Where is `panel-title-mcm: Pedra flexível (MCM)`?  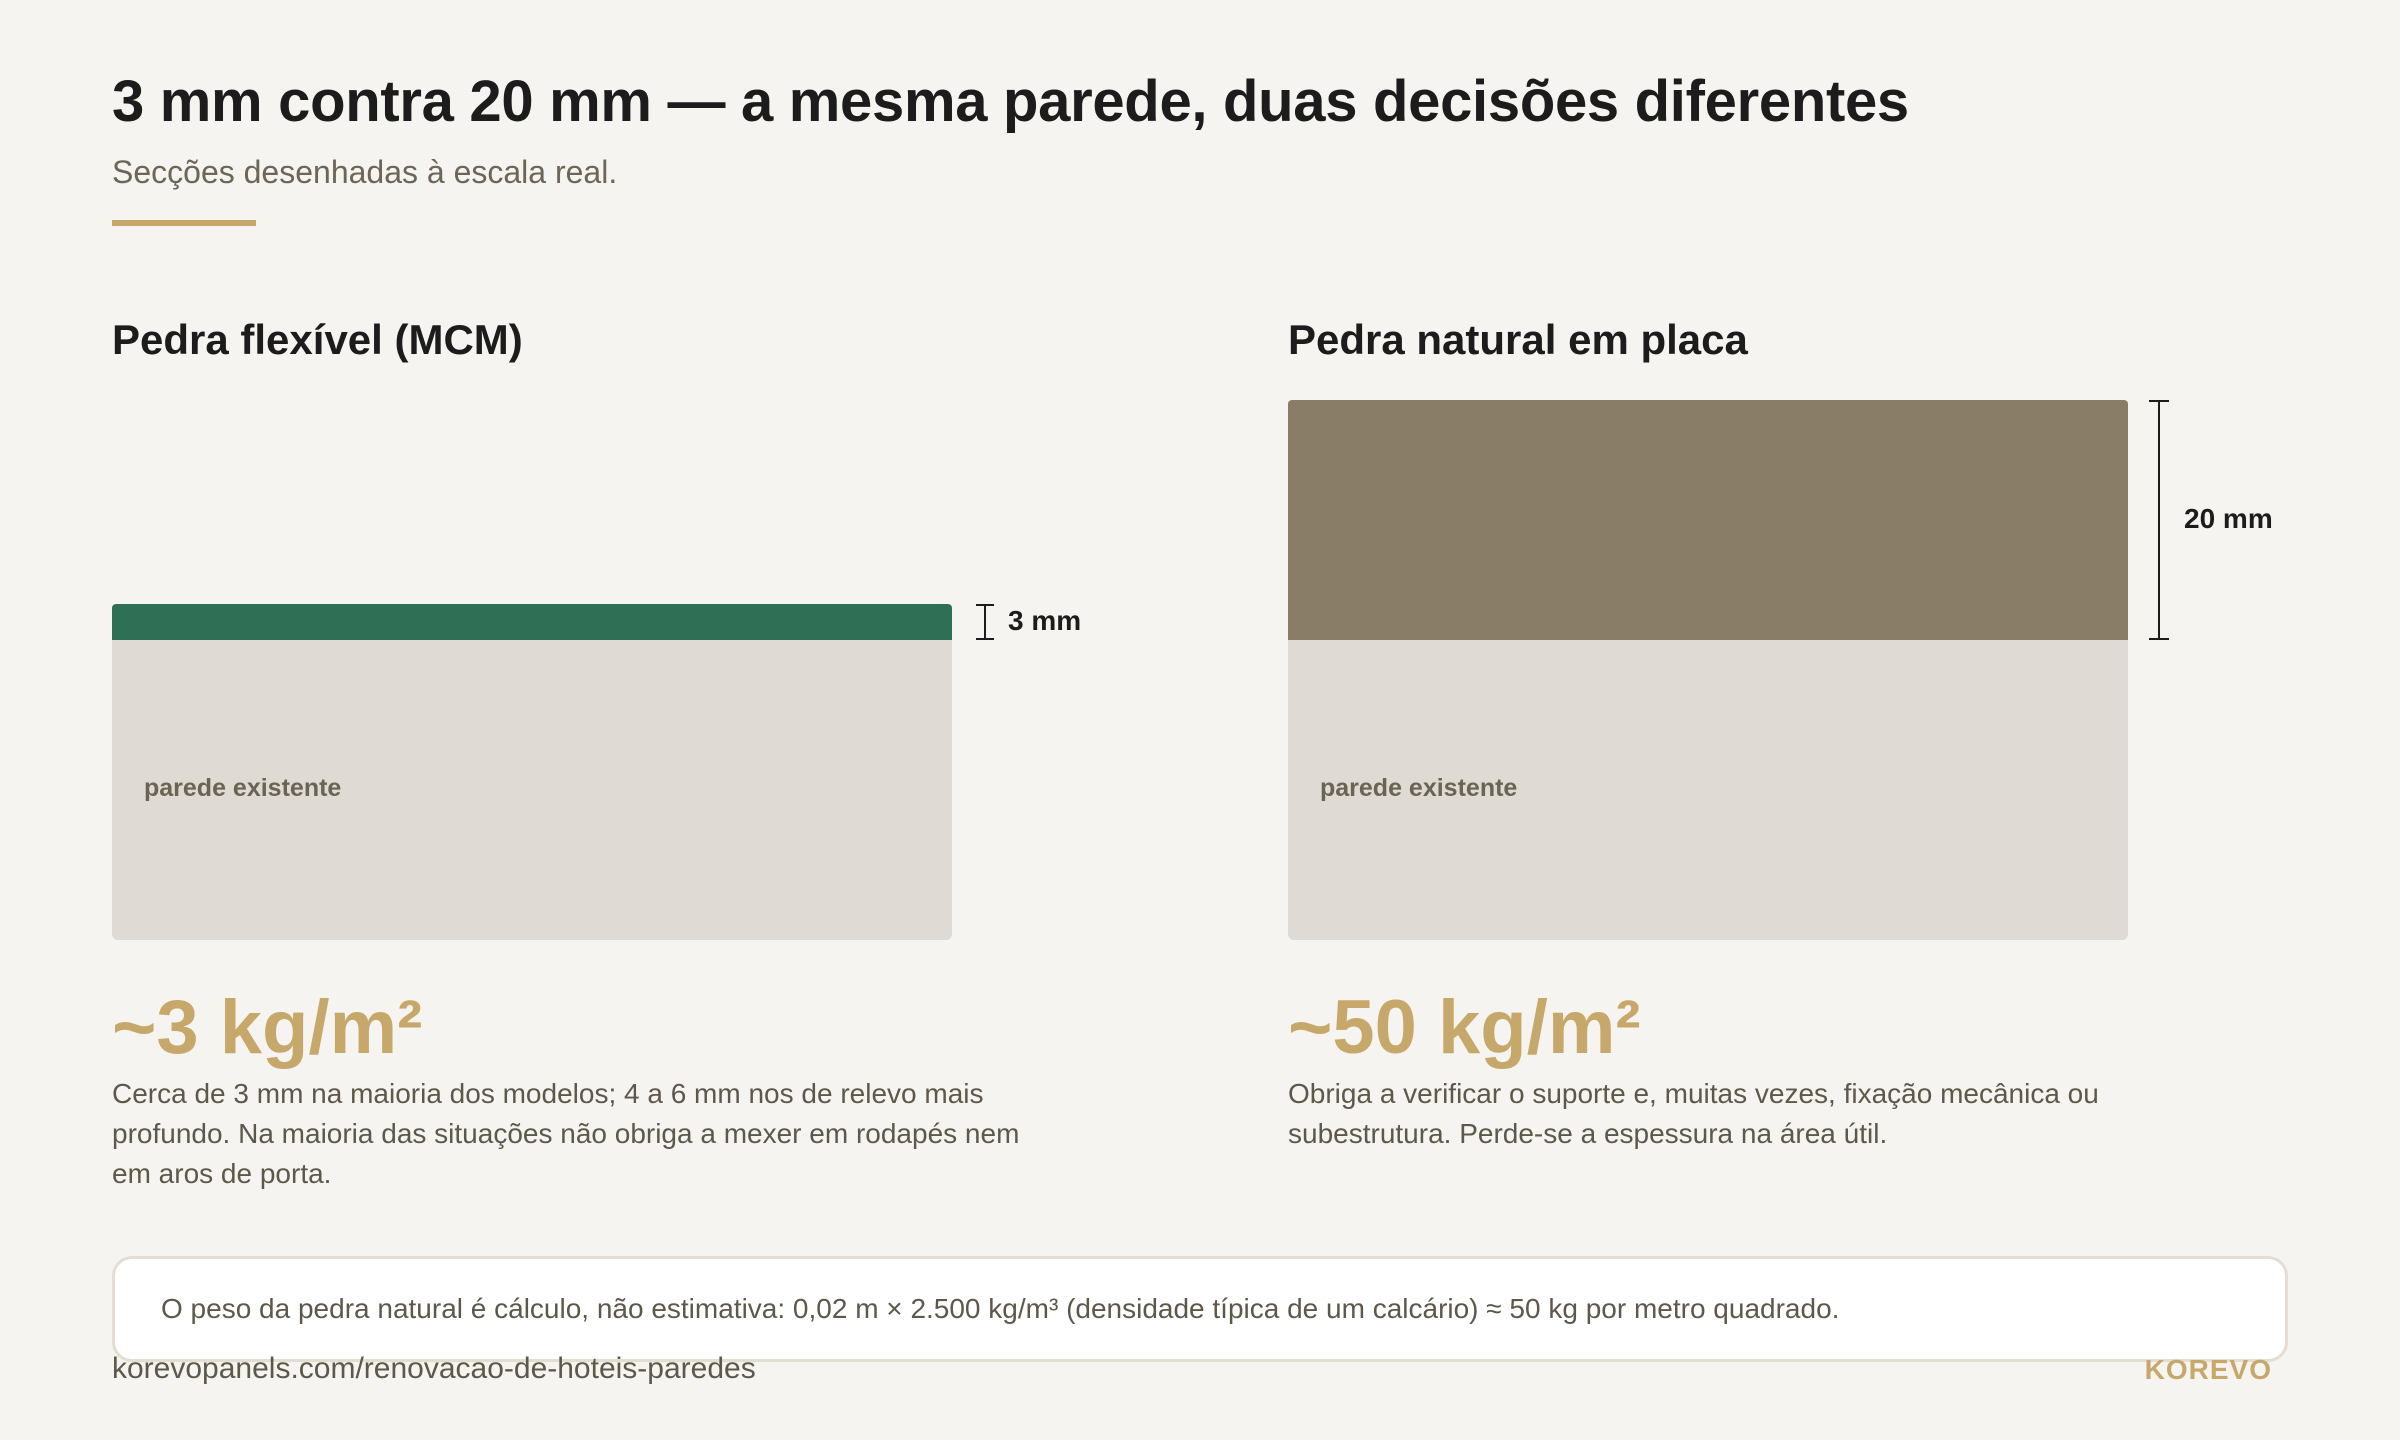
panel-title-mcm: Pedra flexível (MCM) is located at coordinates (317, 339).